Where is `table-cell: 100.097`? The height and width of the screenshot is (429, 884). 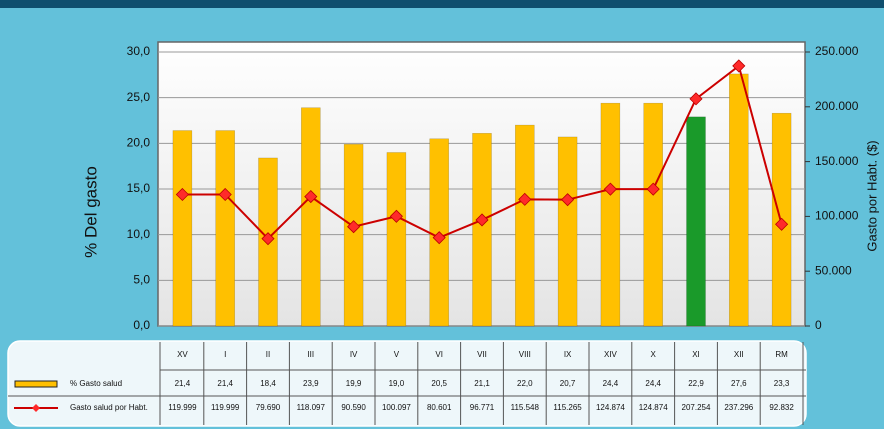 table-cell: 100.097 is located at coordinates (396, 407).